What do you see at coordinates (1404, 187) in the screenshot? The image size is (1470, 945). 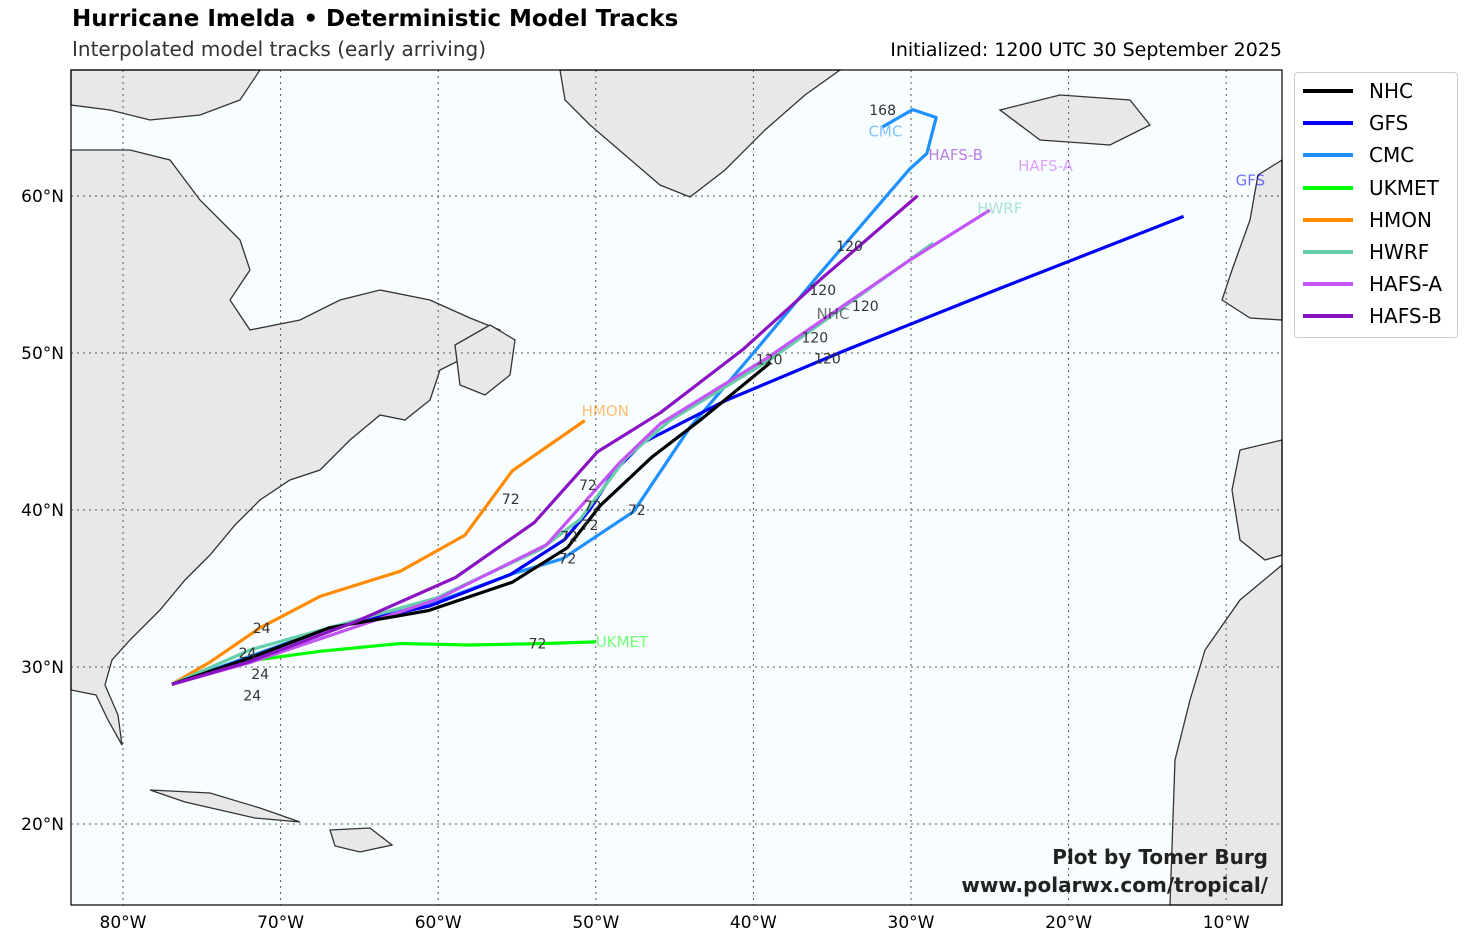 I see `legend-label: UKMET` at bounding box center [1404, 187].